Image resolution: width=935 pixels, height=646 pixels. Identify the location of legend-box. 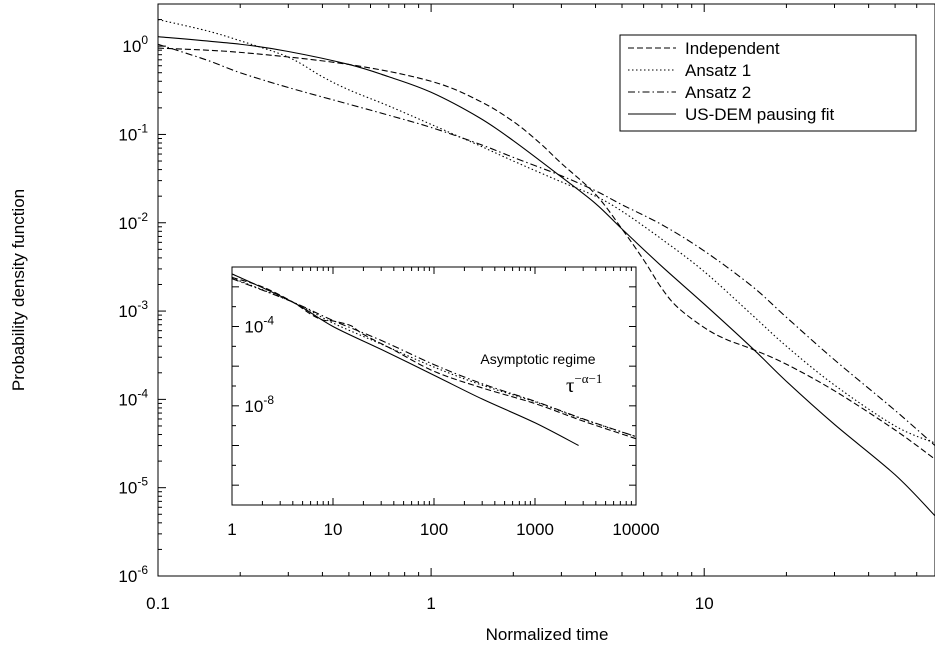
(768, 83).